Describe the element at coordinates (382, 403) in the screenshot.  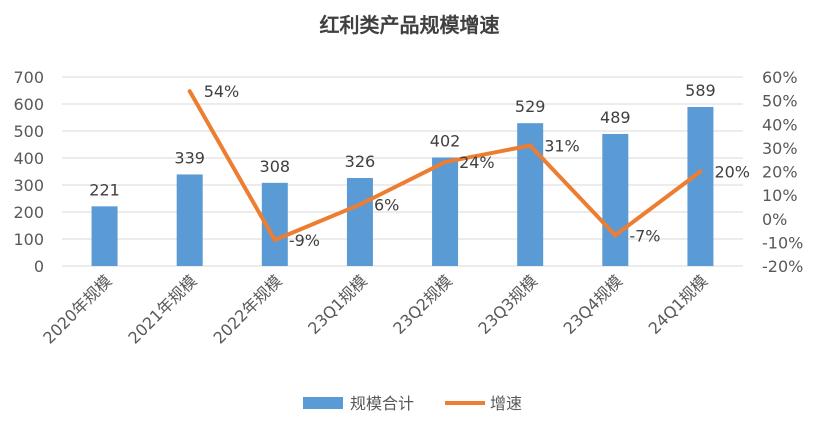
I see `legend-label-bar: 规模合计` at that location.